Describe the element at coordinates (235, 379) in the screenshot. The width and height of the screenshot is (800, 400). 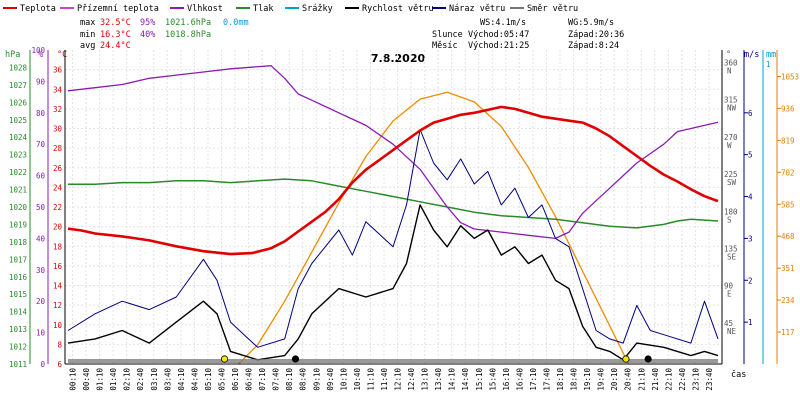
I see `x-tick-label: 06:10` at that location.